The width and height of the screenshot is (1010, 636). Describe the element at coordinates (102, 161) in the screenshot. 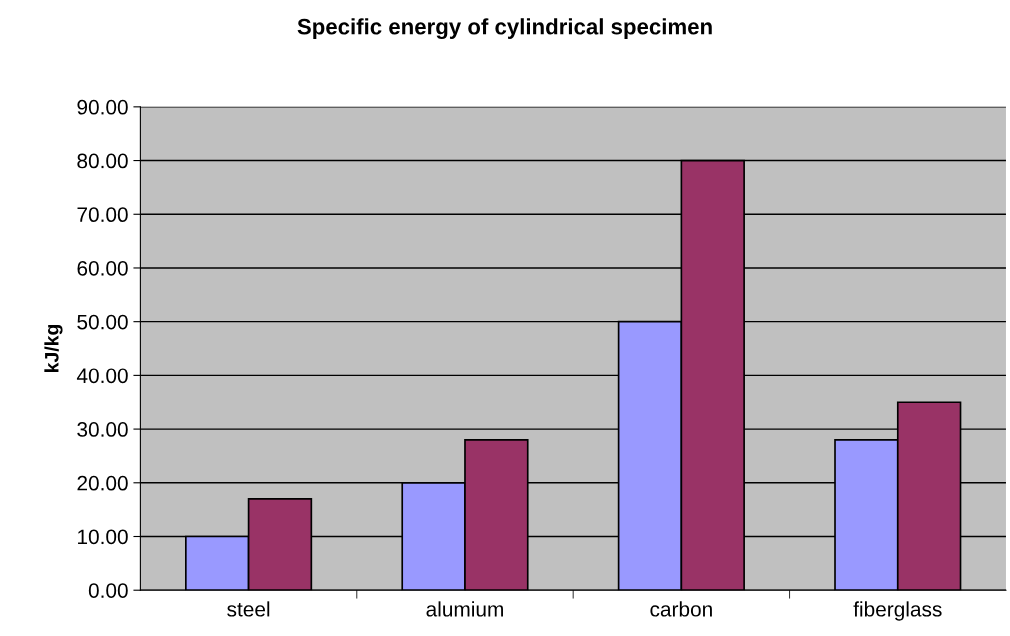

I see `y-tick-label: 80.00` at that location.